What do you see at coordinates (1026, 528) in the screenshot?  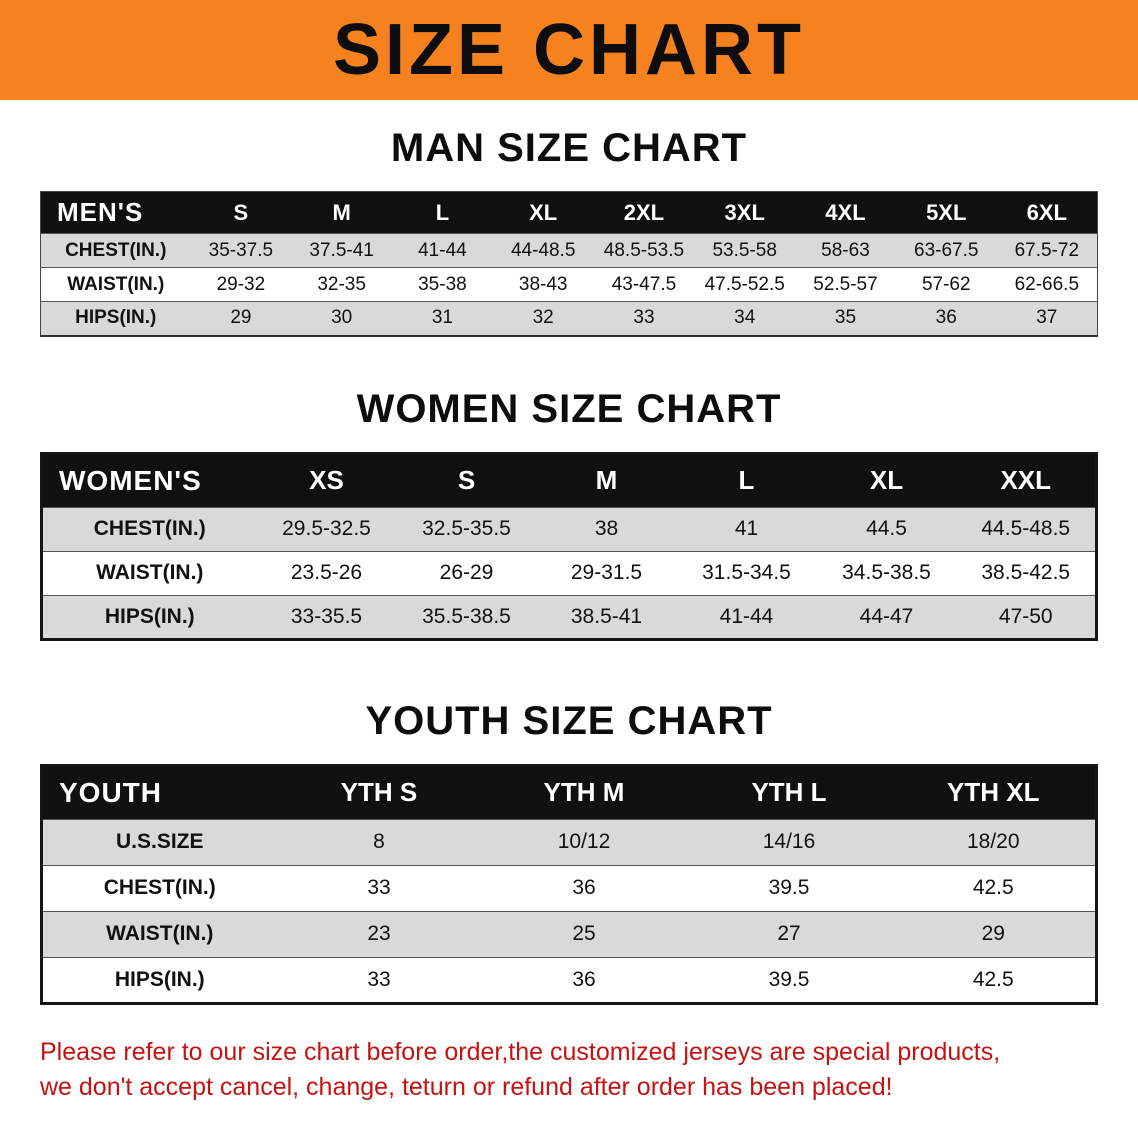 I see `value-cell: 44.5-48.5` at bounding box center [1026, 528].